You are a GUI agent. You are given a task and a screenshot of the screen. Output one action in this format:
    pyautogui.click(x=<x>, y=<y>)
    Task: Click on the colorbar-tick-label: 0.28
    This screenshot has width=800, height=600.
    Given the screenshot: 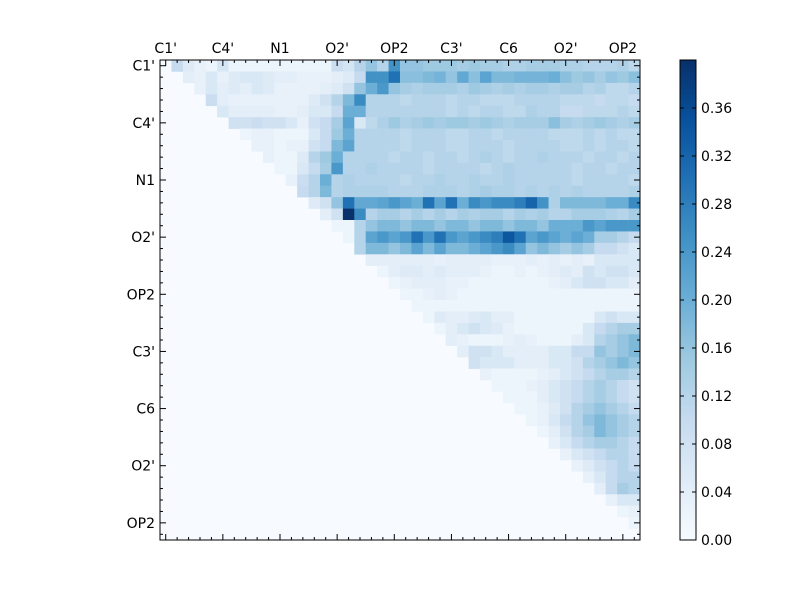 What is the action you would take?
    pyautogui.click(x=716, y=205)
    